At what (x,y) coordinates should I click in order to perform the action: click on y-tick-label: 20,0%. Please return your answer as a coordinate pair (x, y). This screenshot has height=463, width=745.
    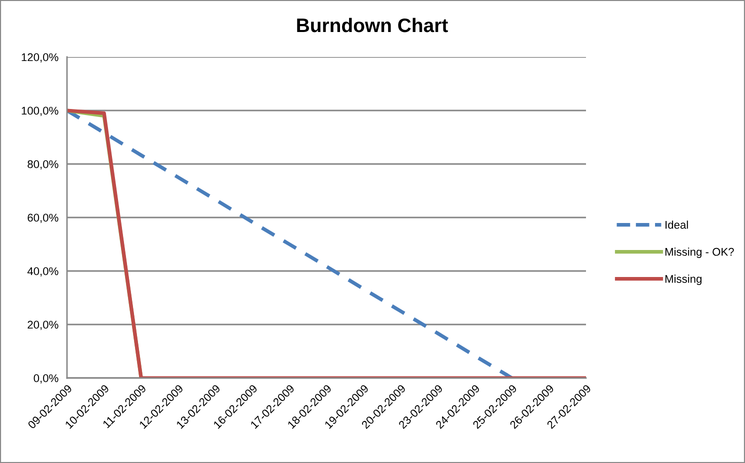
    Looking at the image, I should click on (43, 325).